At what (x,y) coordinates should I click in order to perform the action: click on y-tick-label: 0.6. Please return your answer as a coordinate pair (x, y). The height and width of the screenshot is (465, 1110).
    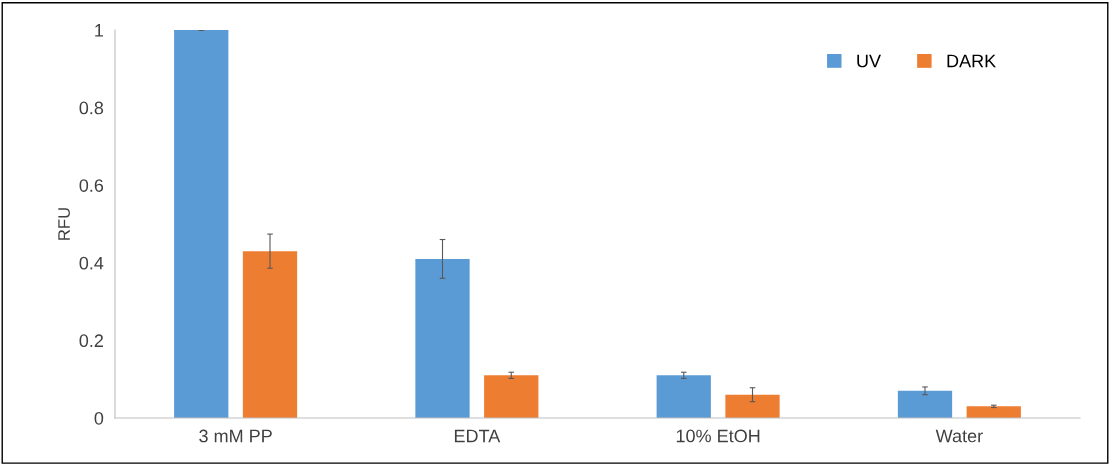
    Looking at the image, I should click on (91, 185).